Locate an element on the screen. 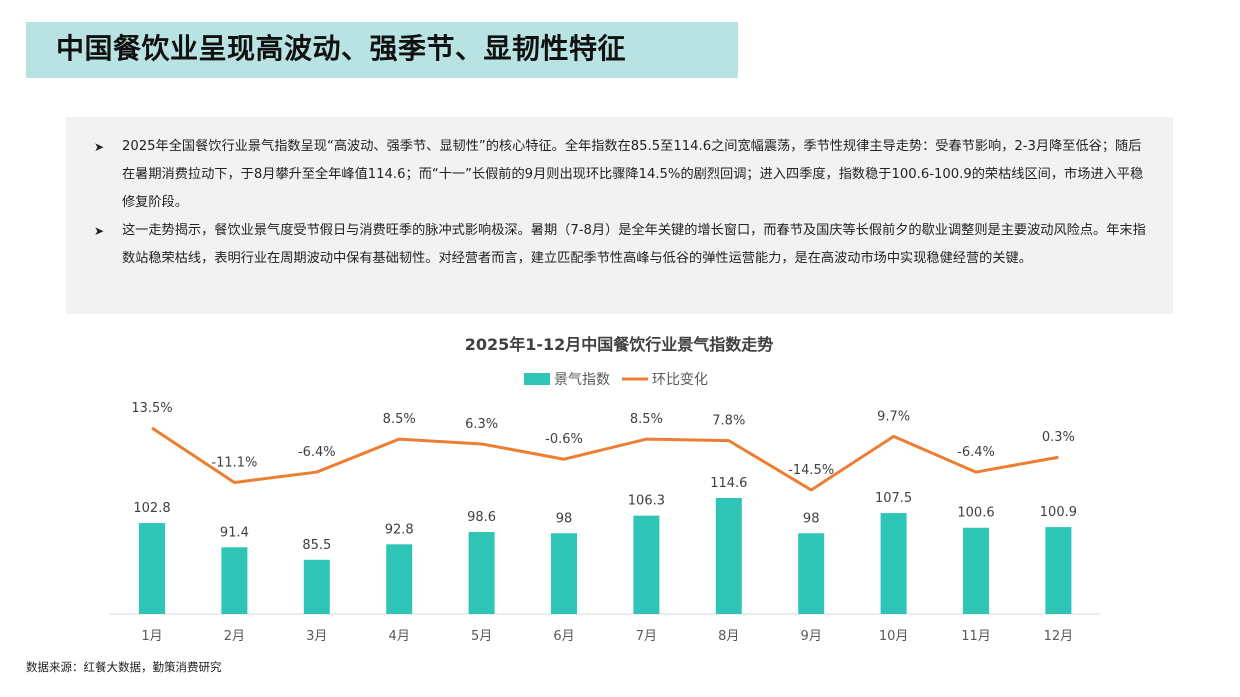  x-tick-label: 5月 is located at coordinates (481, 636).